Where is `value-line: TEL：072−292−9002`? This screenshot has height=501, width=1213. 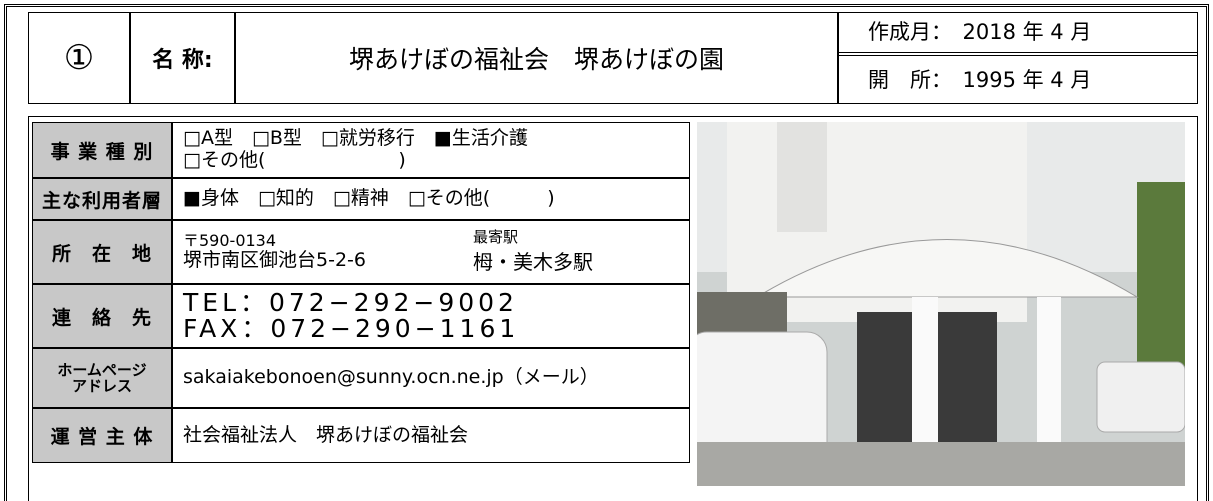 value-line: TEL：072−292−9002 is located at coordinates (350, 302).